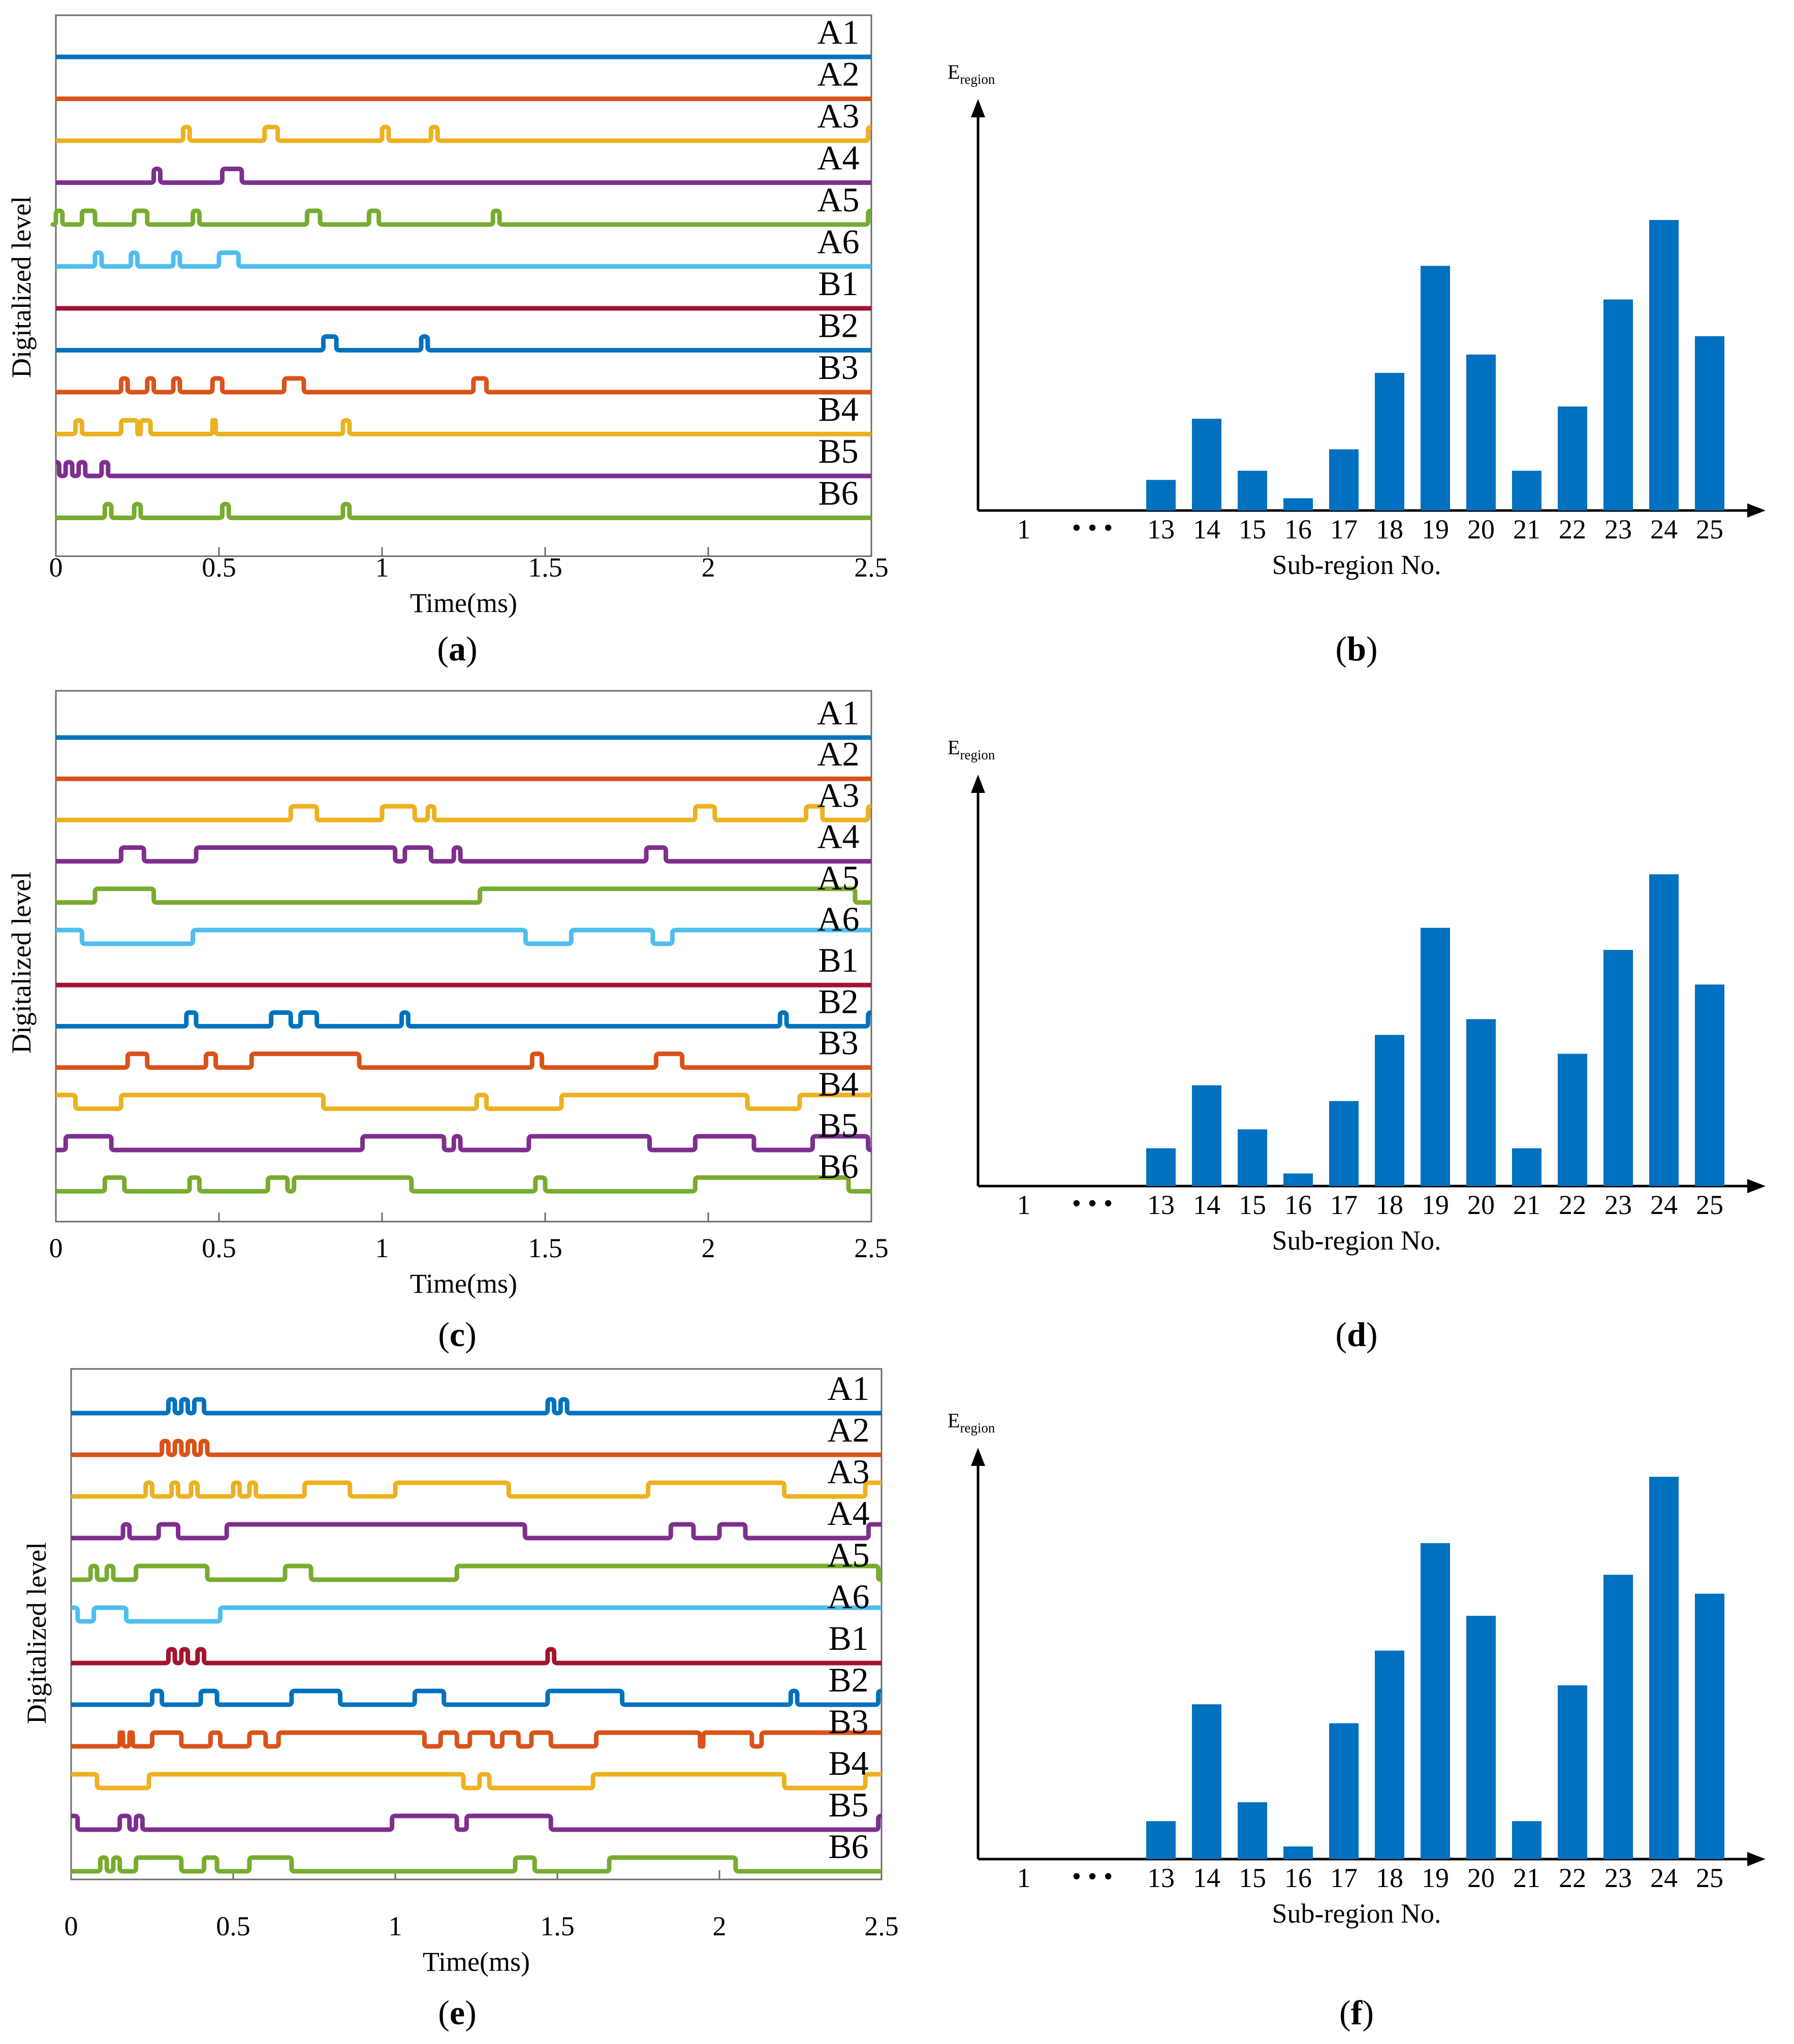  I want to click on x-tick-label: 2.5, so click(871, 567).